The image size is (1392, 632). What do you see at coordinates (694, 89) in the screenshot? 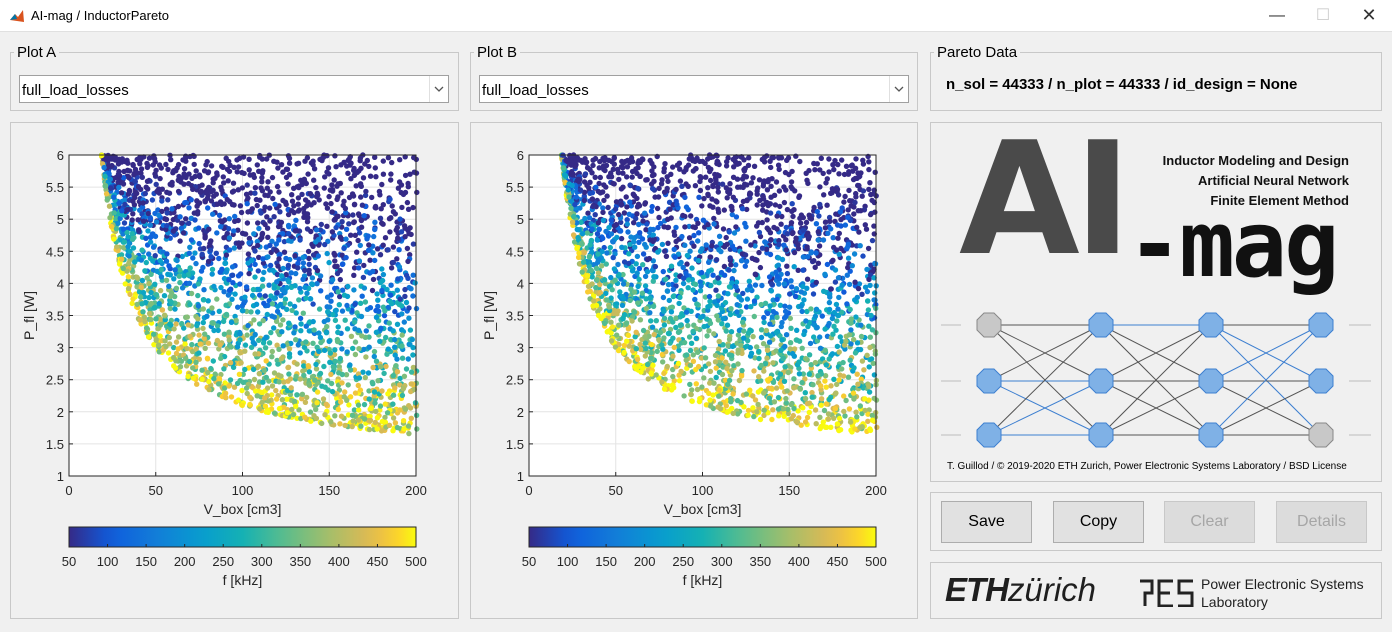
I see `plot-b-dropdown: full_load_losses` at bounding box center [694, 89].